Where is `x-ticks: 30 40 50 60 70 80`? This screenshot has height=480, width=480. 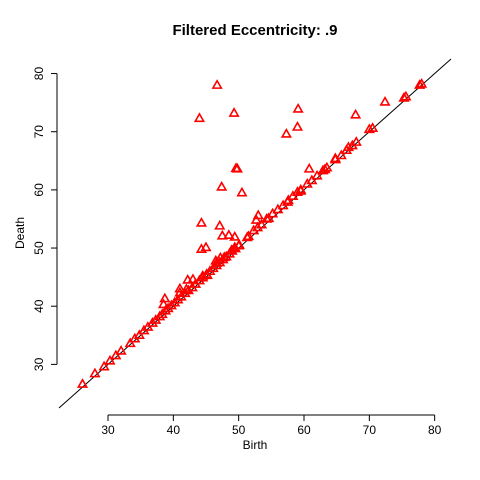
x-ticks: 30 40 50 60 70 80 is located at coordinates (271, 426).